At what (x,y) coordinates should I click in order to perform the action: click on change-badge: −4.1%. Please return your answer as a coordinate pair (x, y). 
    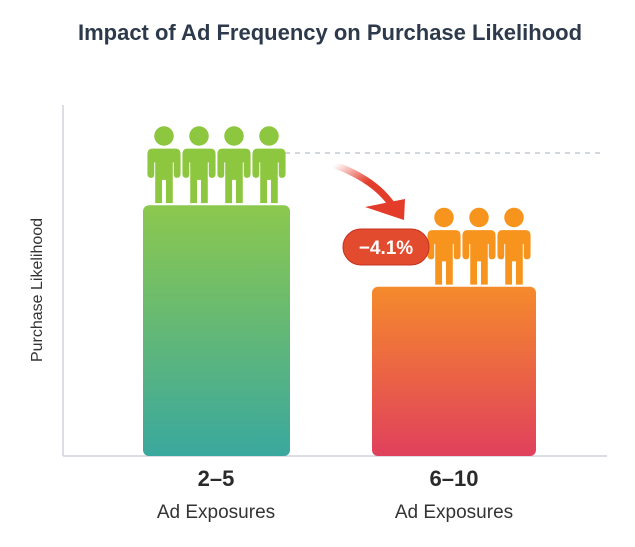
    Looking at the image, I should click on (386, 247).